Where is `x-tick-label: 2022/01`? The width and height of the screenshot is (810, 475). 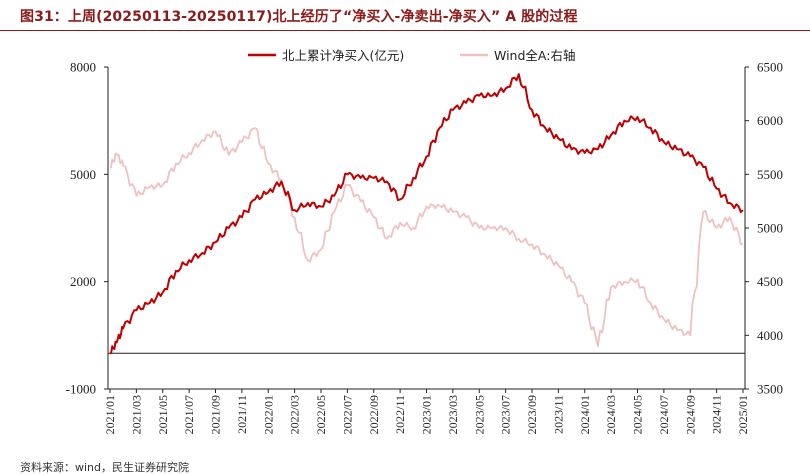 x-tick-label: 2022/01 is located at coordinates (268, 414).